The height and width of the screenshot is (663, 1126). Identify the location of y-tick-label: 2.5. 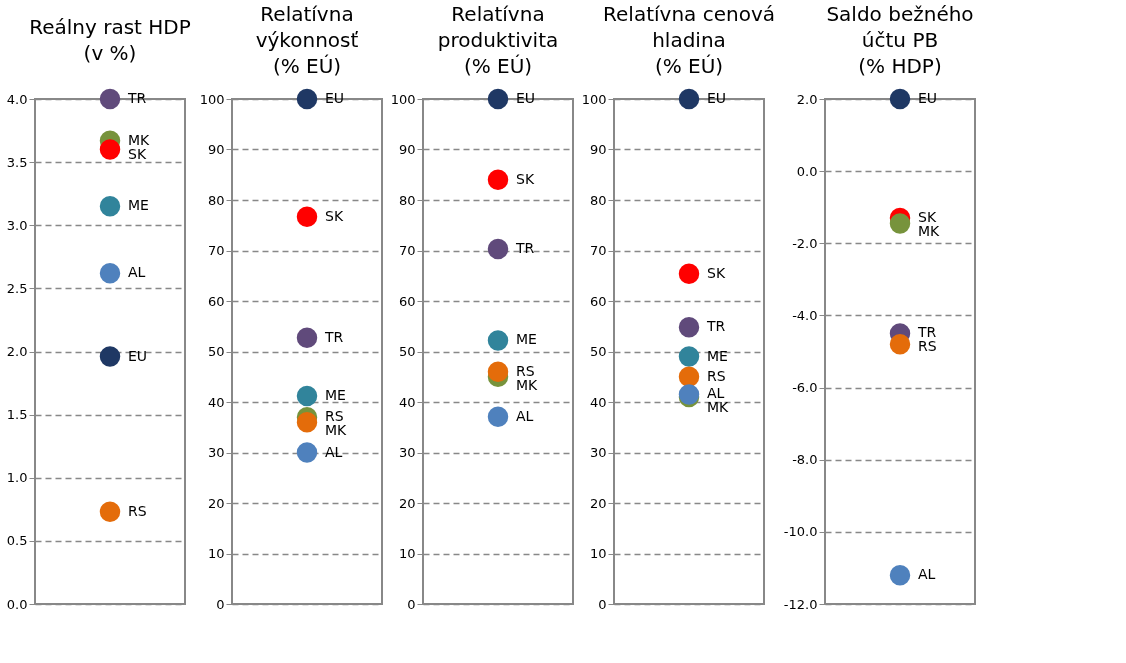
(17, 288).